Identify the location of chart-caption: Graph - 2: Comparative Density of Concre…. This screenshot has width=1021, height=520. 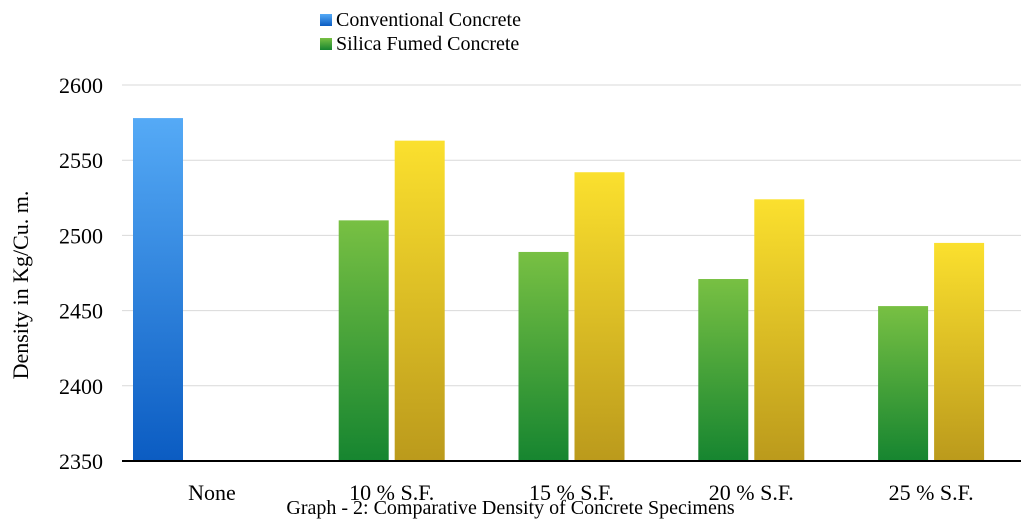
(510, 508).